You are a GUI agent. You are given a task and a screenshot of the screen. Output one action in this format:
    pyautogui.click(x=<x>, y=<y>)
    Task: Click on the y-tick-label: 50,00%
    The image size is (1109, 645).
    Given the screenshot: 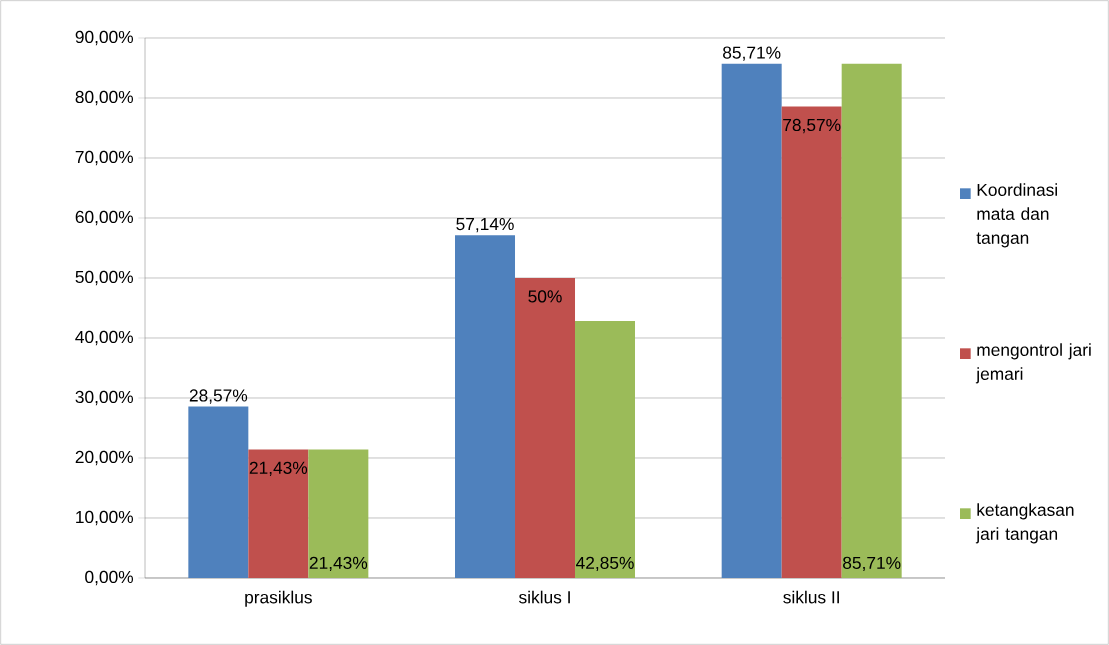 What is the action you would take?
    pyautogui.click(x=104, y=278)
    